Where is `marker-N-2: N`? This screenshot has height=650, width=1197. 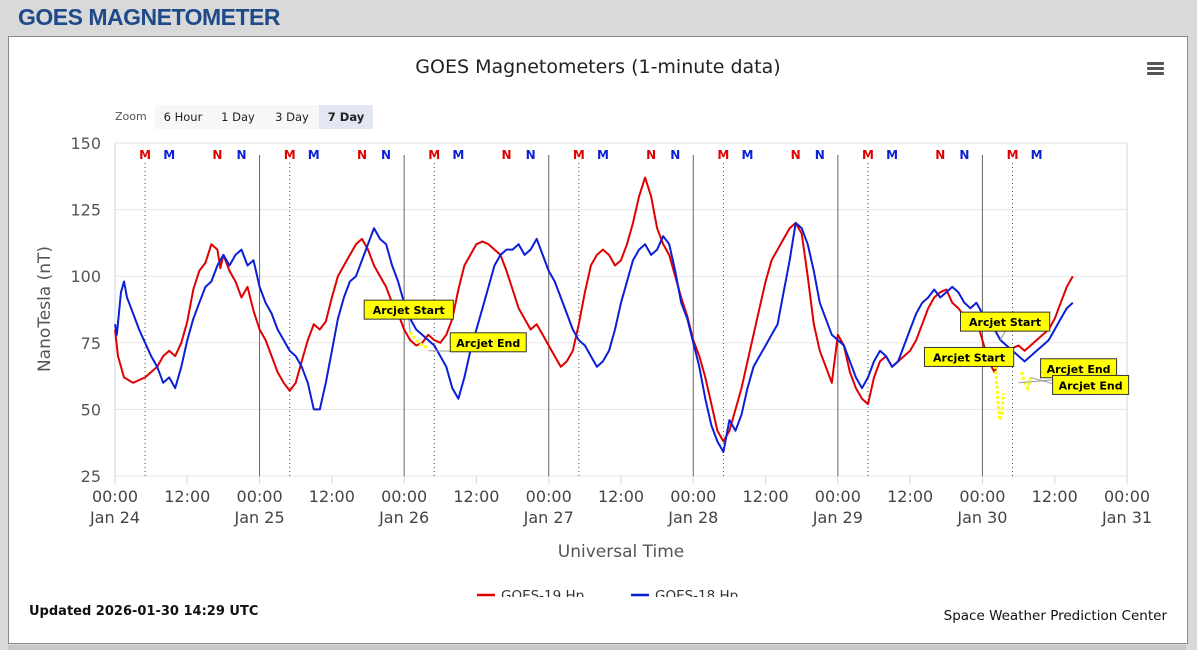
marker-N-2: N is located at coordinates (217, 155).